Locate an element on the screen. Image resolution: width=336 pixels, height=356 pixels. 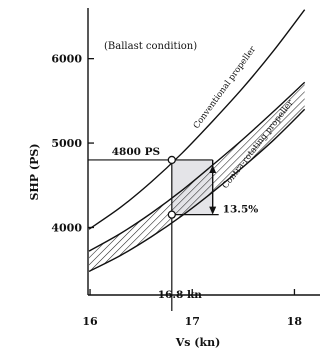
x-axis-label: Vs (kn) is located at coordinates (198, 342).